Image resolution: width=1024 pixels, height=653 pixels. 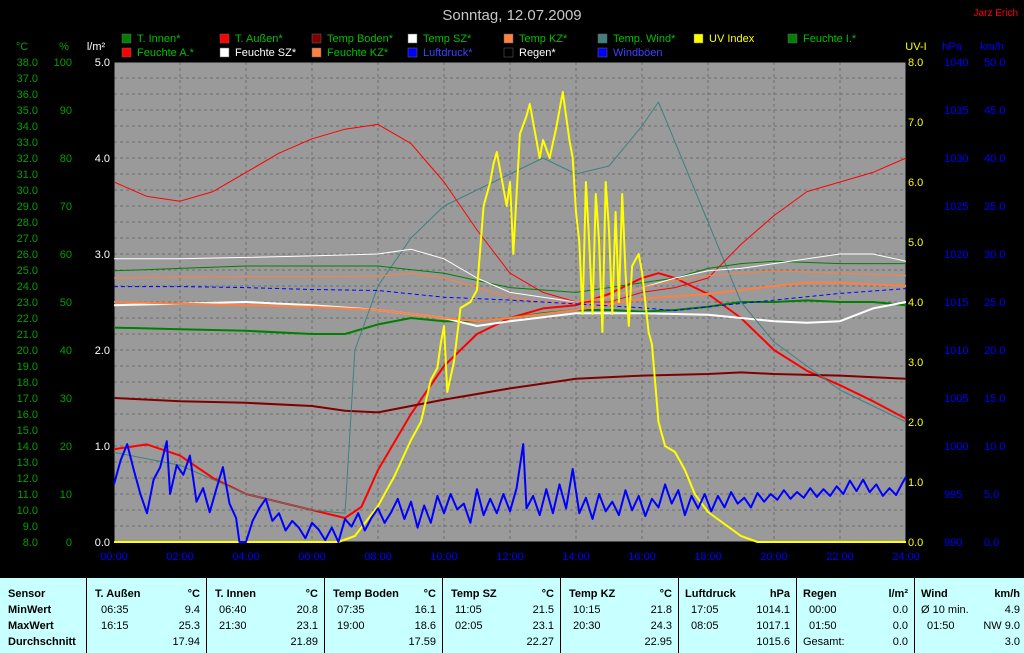 What do you see at coordinates (66, 447) in the screenshot?
I see `humidity-axis-tick: 20` at bounding box center [66, 447].